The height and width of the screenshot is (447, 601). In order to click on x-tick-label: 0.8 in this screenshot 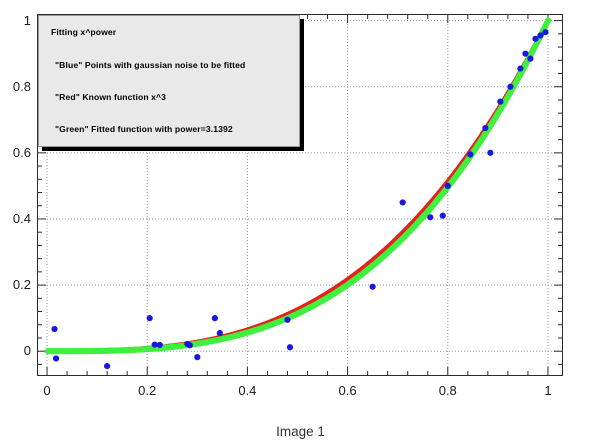, I will do `click(447, 390)`.